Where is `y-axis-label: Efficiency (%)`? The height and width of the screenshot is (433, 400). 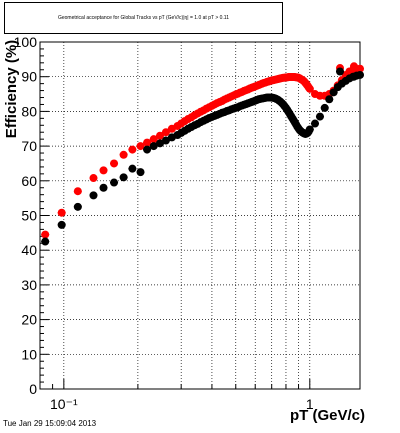 y-axis-label: Efficiency (%) is located at coordinates (11, 89).